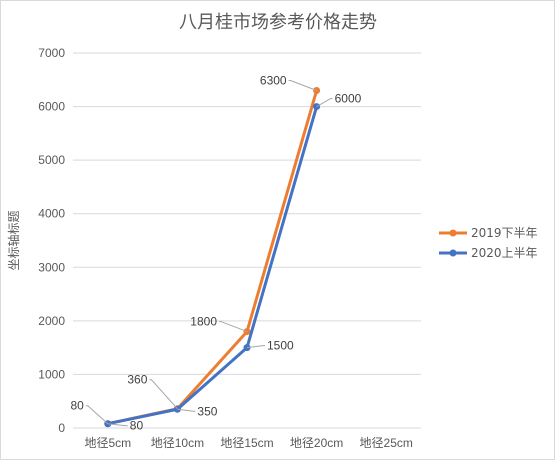 The width and height of the screenshot is (555, 461). What do you see at coordinates (316, 443) in the screenshot?
I see `x-tick-label: 地径20cm` at bounding box center [316, 443].